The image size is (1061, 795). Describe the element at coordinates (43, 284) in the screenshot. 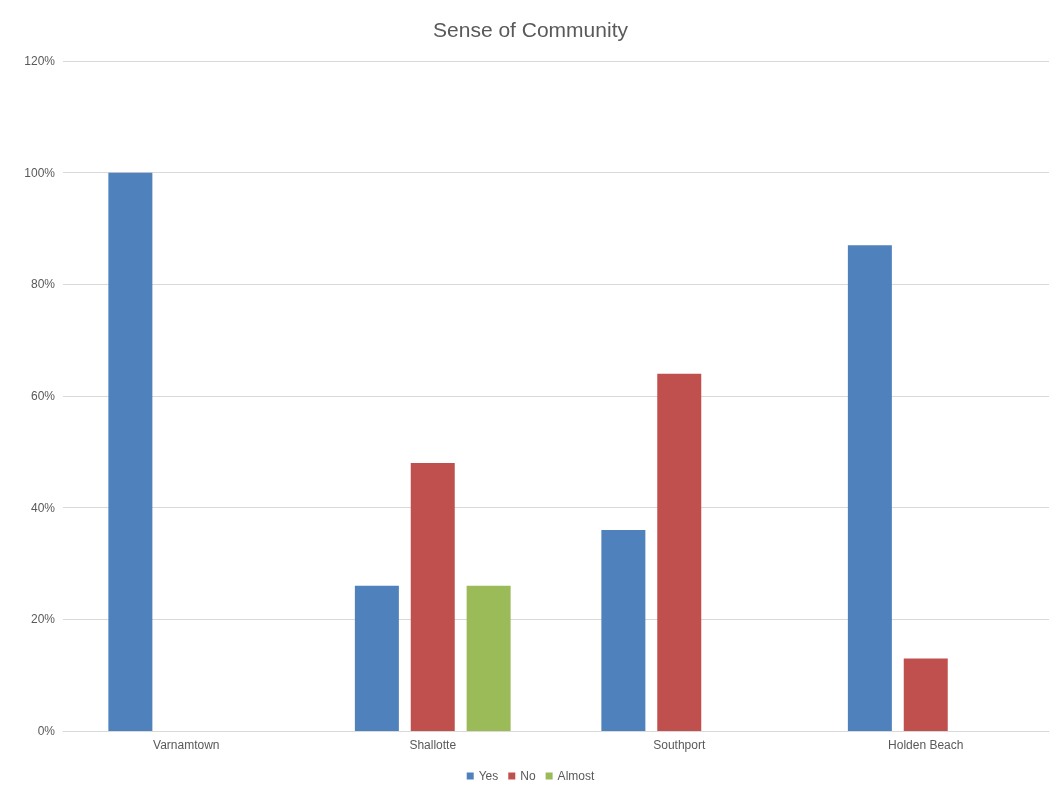

I see `y-tick-label: 80%` at that location.